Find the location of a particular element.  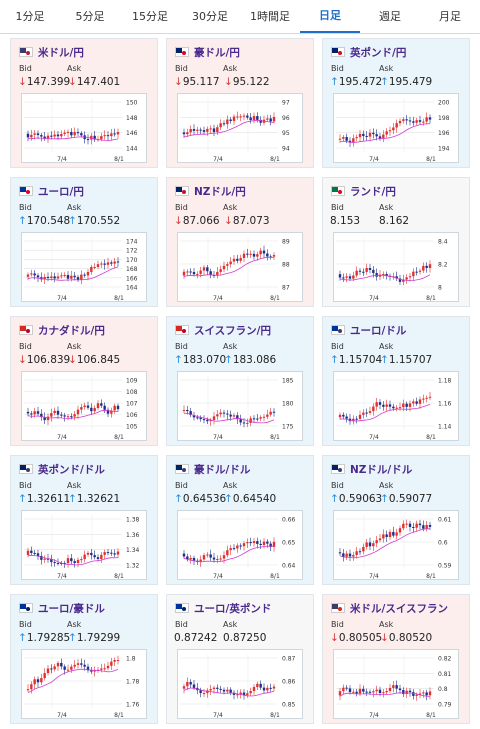

tab-timeframe: 日足 is located at coordinates (330, 16).